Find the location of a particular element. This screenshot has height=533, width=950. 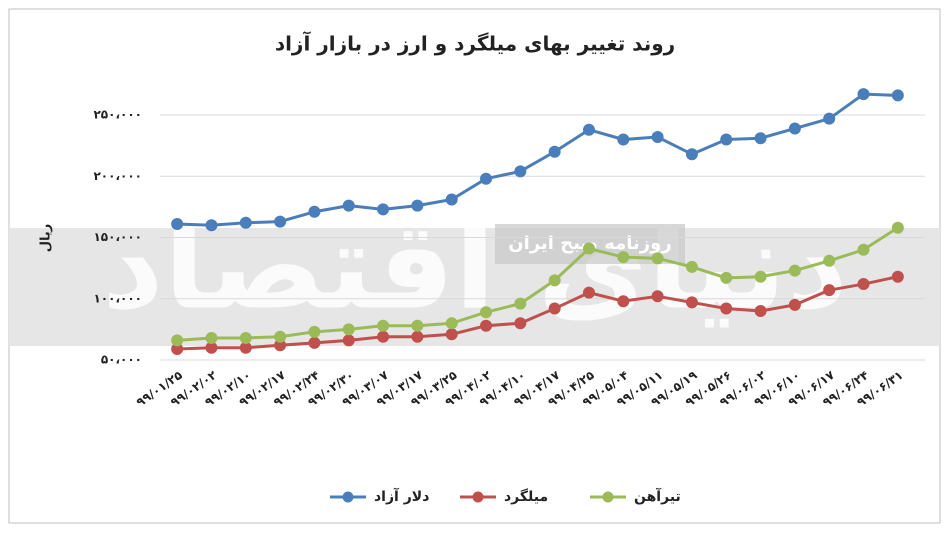

y-tick-label: ۱۰۰،۰۰۰ is located at coordinates (117, 298).